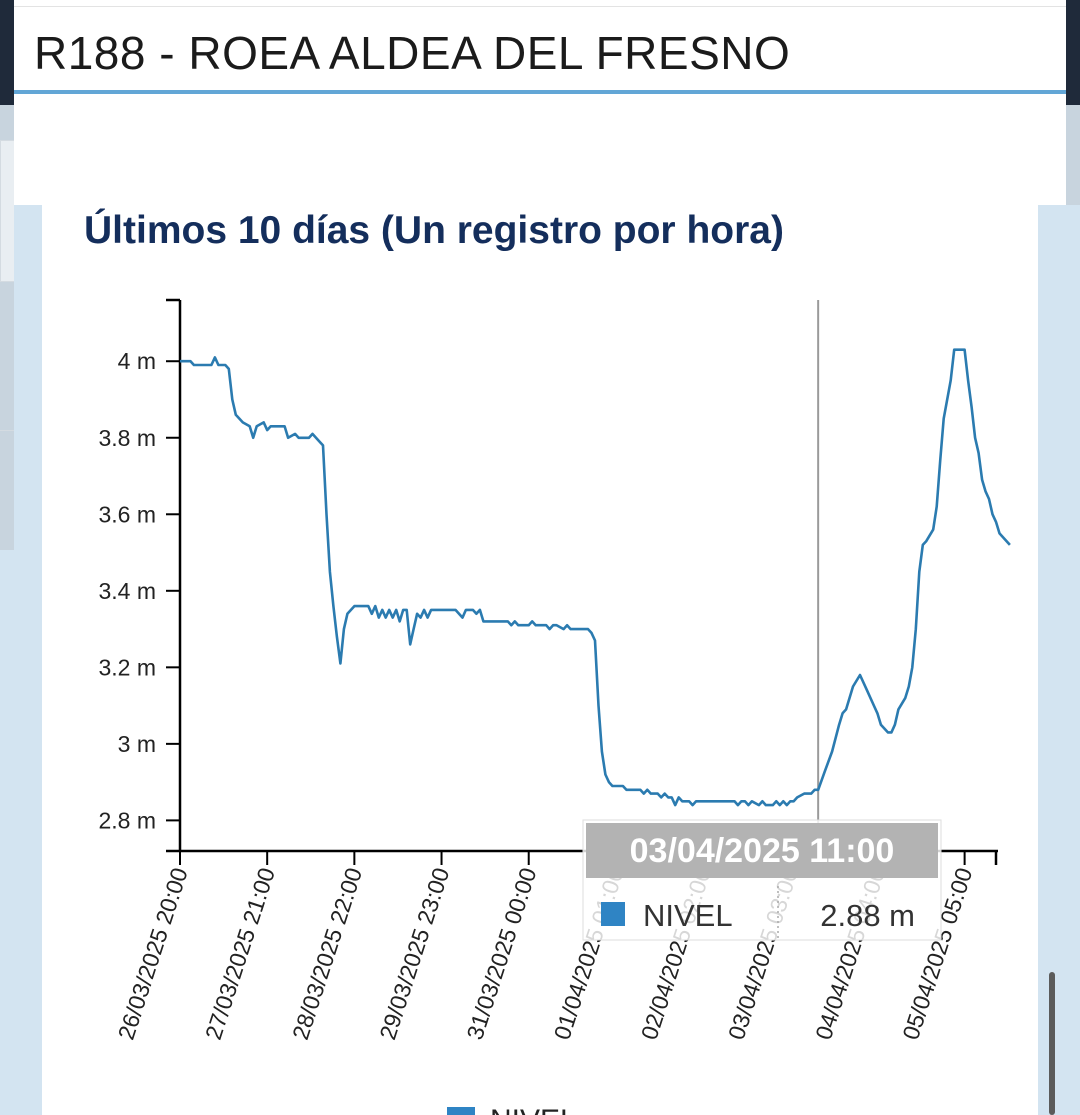 This screenshot has height=1115, width=1080. Describe the element at coordinates (867, 915) in the screenshot. I see `tooltip-value: 2.88 m` at that location.